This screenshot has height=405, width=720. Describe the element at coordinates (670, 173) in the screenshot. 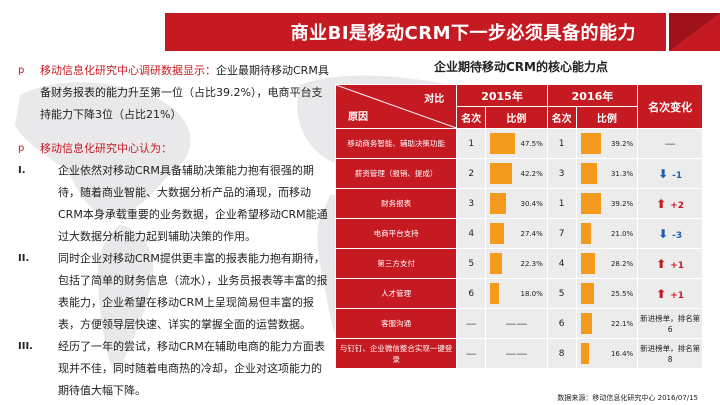

I see `rank-change-cell: ⬇ -1` at that location.